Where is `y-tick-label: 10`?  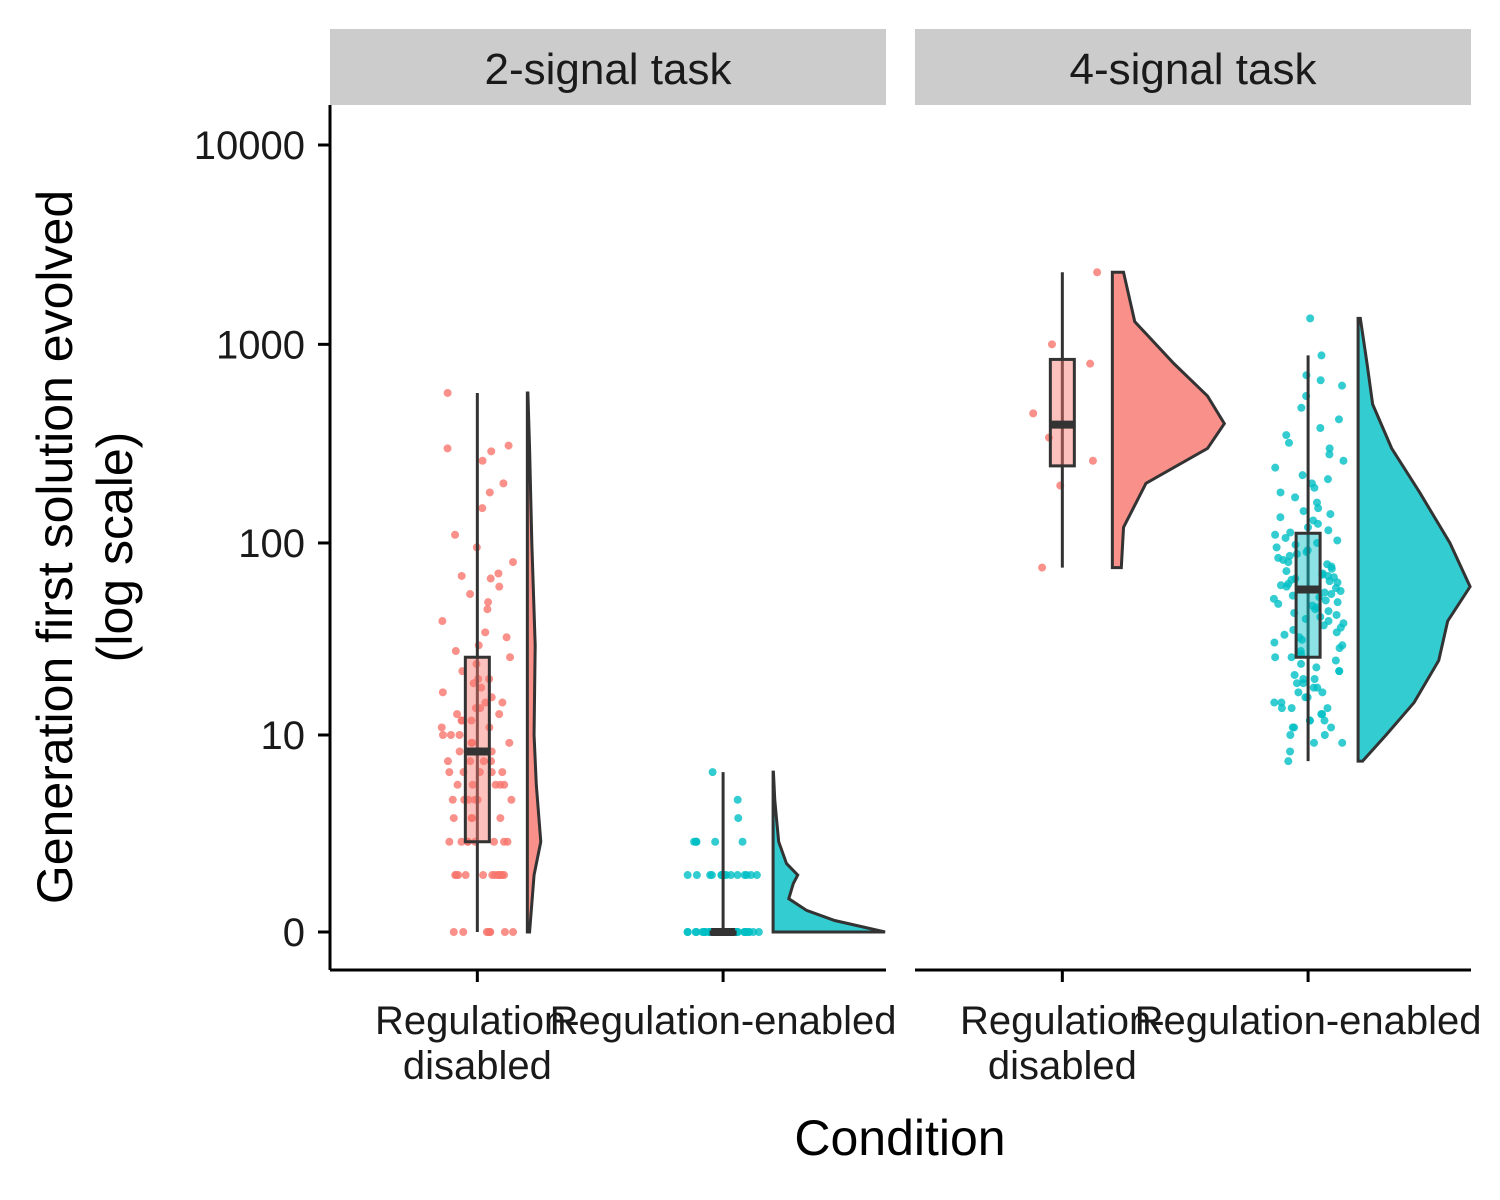
y-tick-label: 10 is located at coordinates (283, 736).